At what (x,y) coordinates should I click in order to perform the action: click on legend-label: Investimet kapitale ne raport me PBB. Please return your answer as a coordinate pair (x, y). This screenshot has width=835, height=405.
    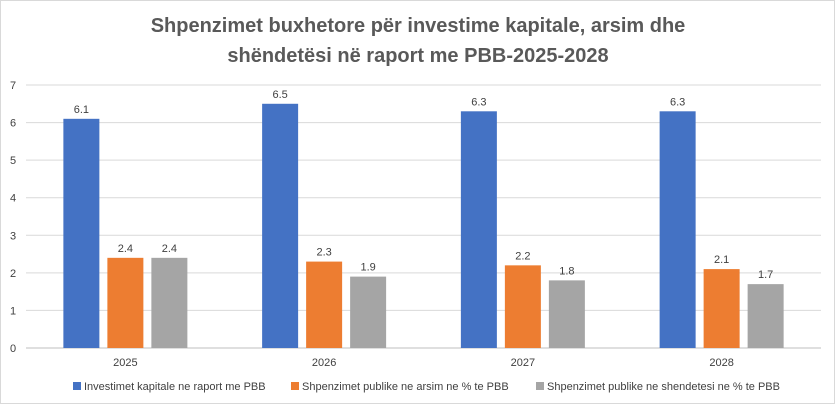
    Looking at the image, I should click on (175, 387).